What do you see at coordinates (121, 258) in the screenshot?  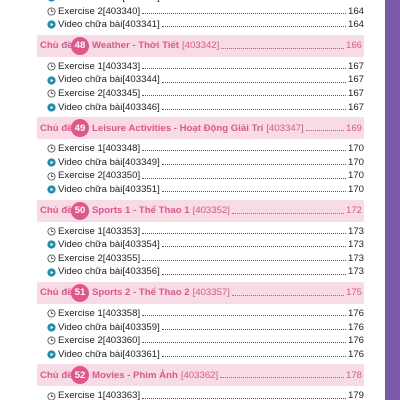 I see `entry-code: [403355]` at bounding box center [121, 258].